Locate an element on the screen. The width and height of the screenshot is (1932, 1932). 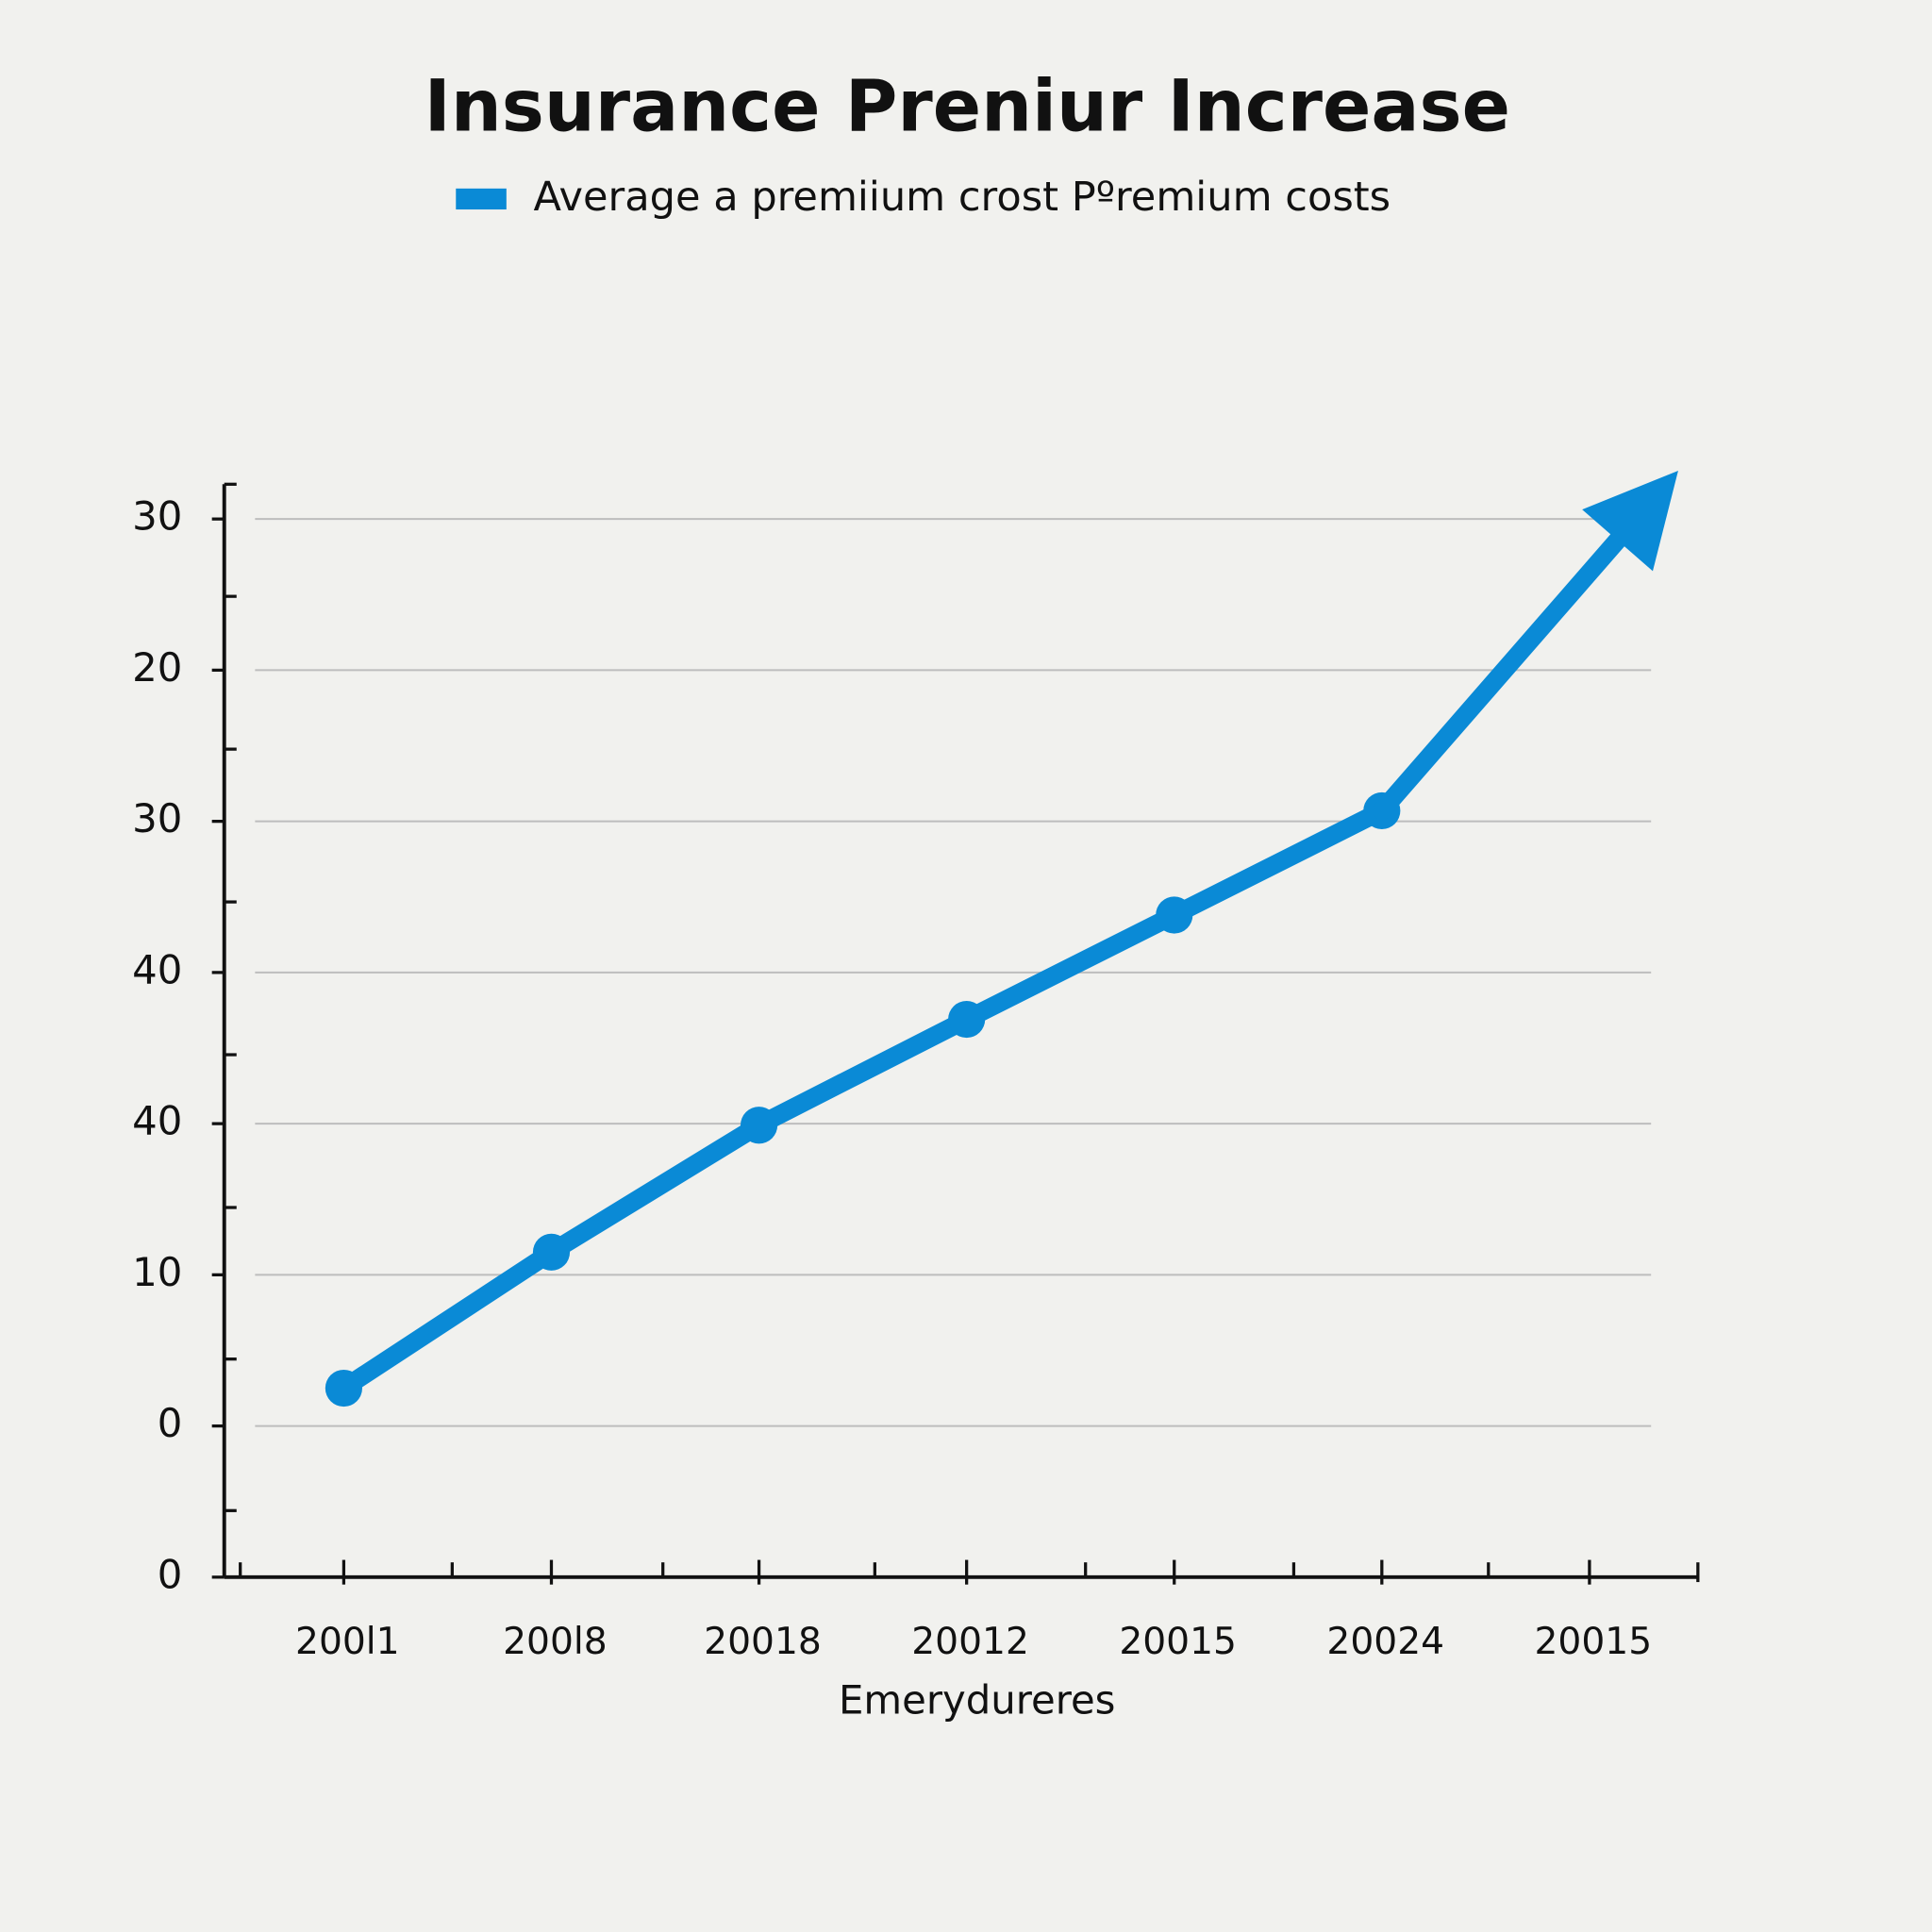
x-tick-label: 200l8 is located at coordinates (556, 1642).